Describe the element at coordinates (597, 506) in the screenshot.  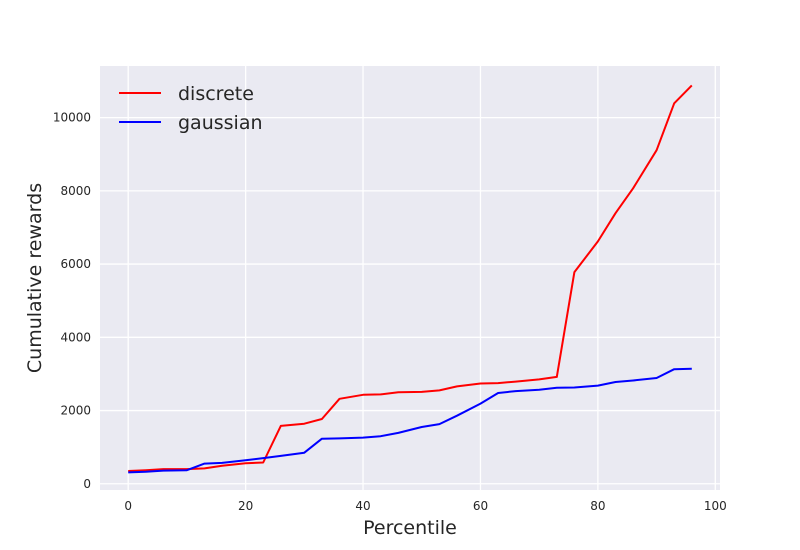
I see `x-tick-label: 80` at that location.